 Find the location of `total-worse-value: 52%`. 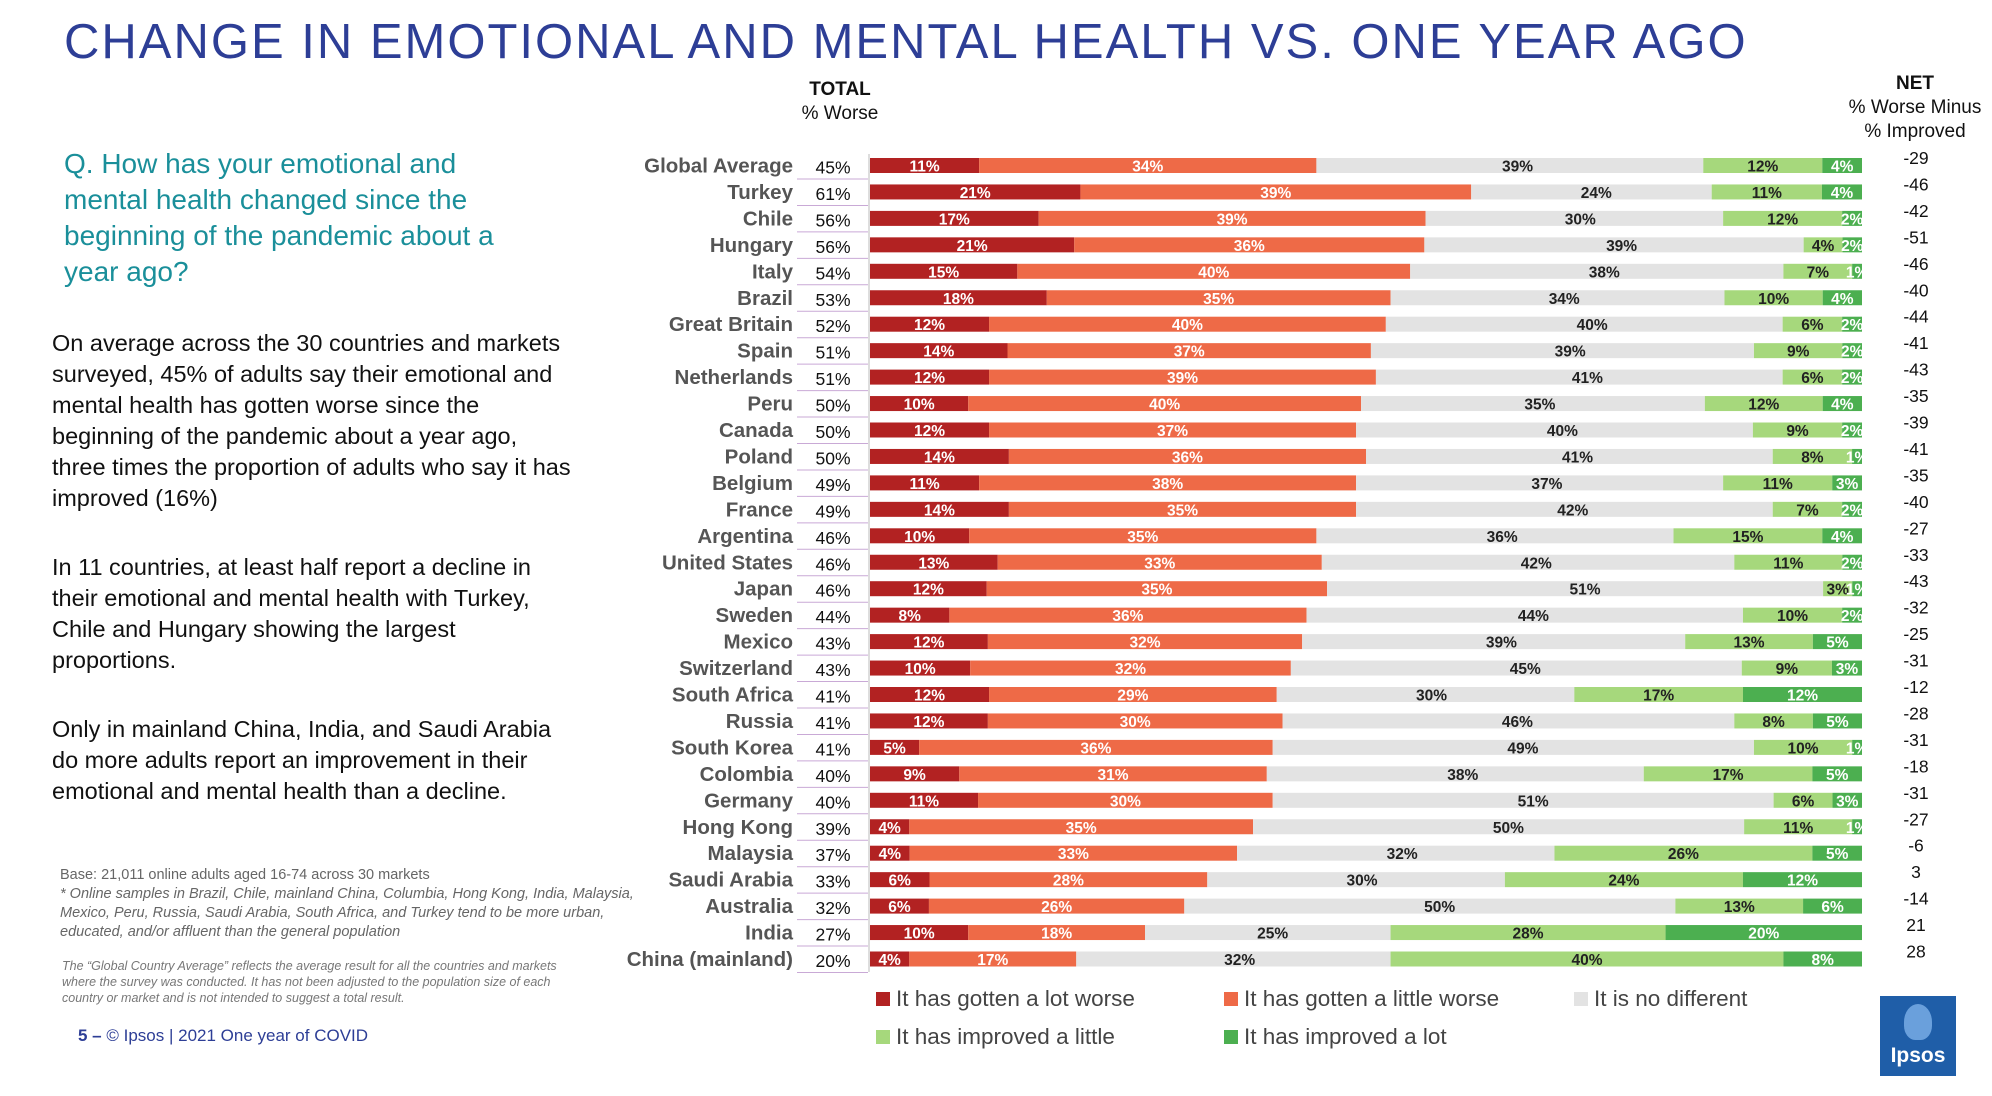

total-worse-value: 52% is located at coordinates (832, 326).